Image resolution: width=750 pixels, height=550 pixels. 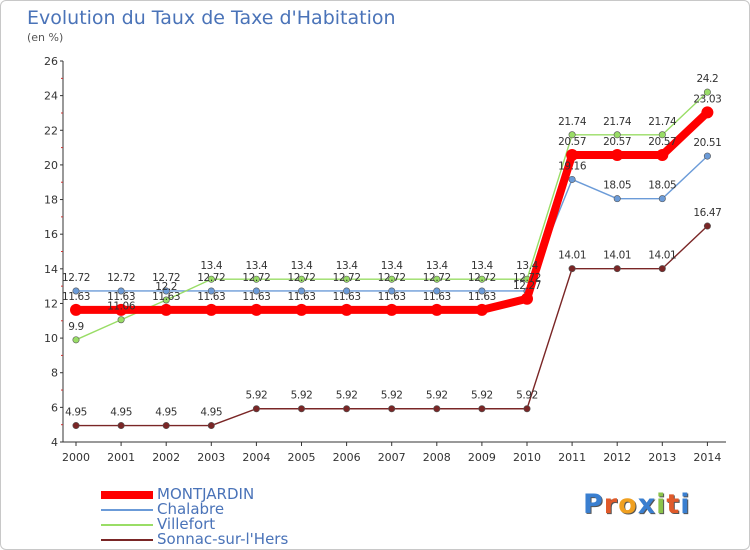 I want to click on y-tick-label: 12, so click(x=51, y=303).